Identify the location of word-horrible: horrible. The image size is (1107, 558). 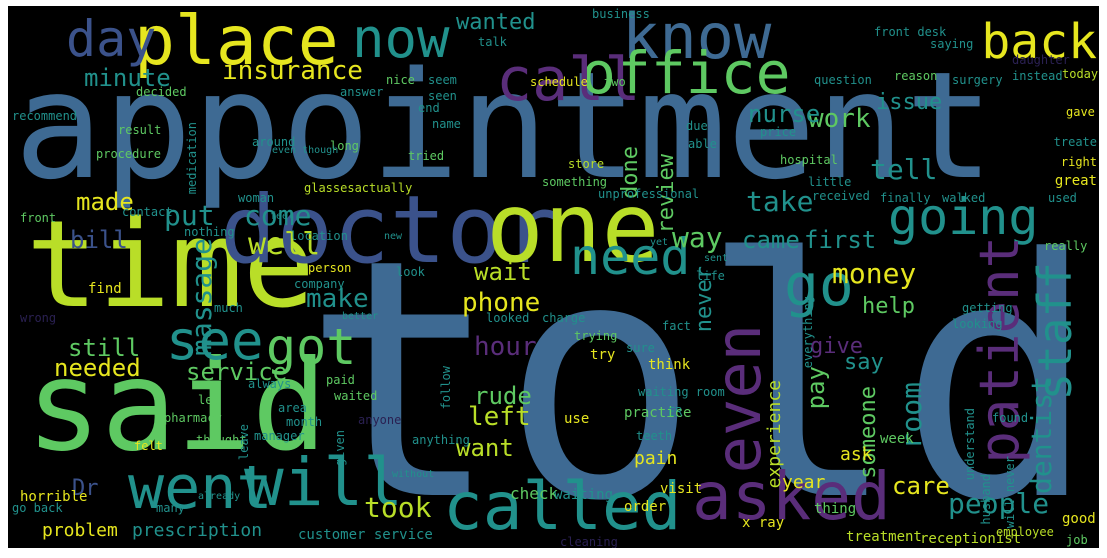
(54, 497).